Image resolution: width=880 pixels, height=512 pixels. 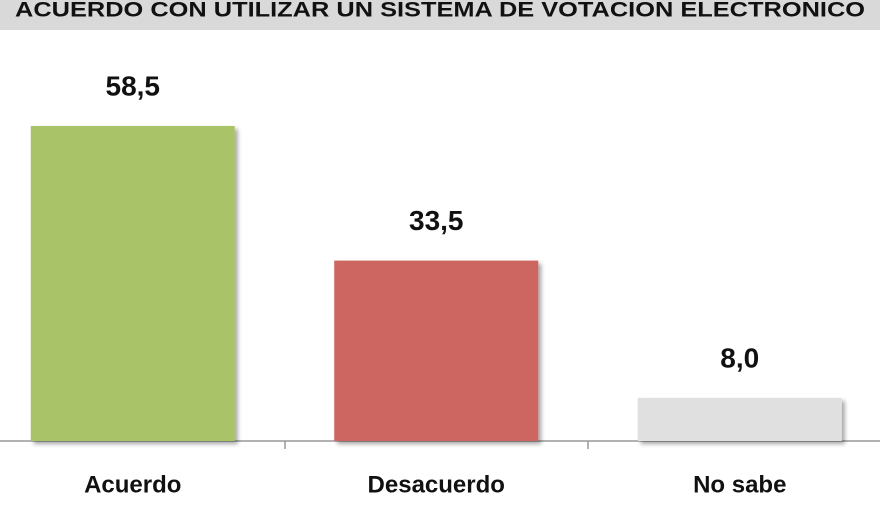 What do you see at coordinates (739, 357) in the screenshot?
I see `value-label: 8,0` at bounding box center [739, 357].